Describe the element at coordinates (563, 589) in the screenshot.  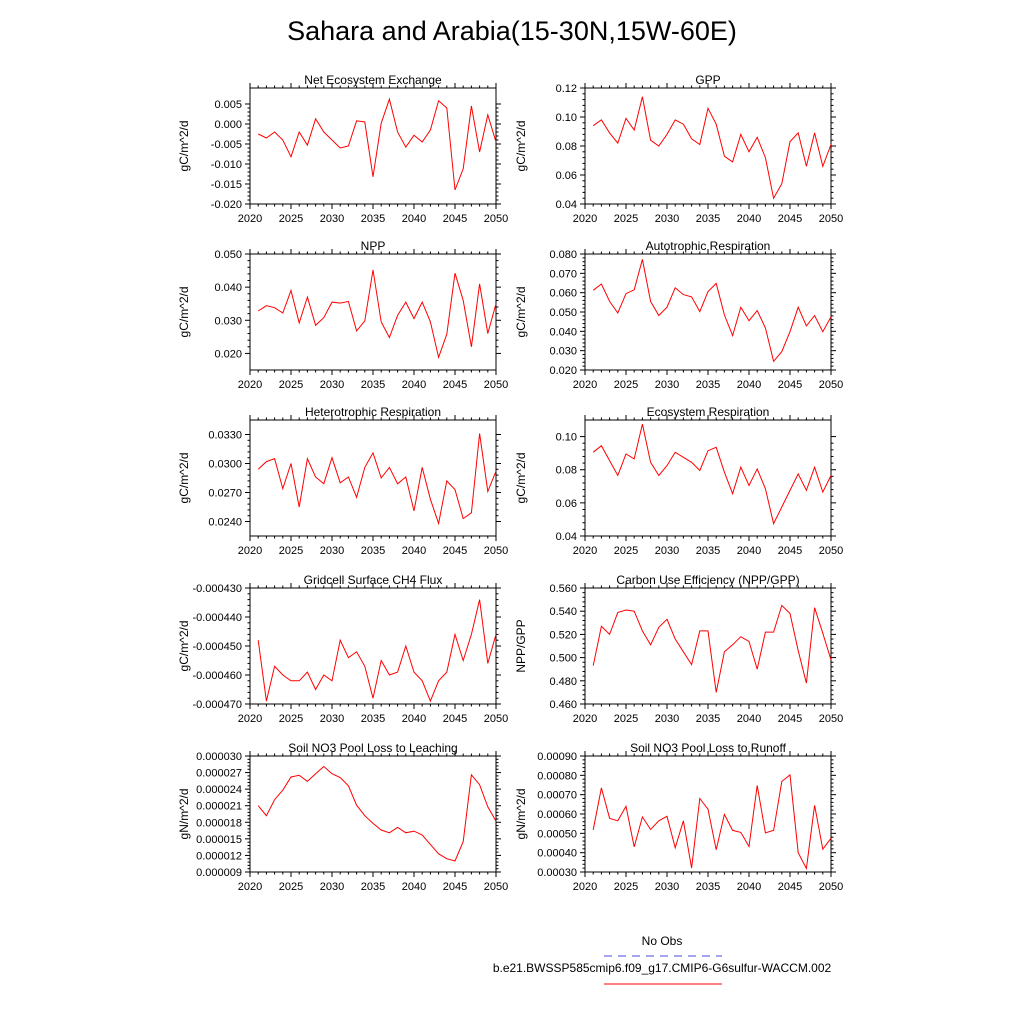
I see `y-tick-label: 0.560` at that location.